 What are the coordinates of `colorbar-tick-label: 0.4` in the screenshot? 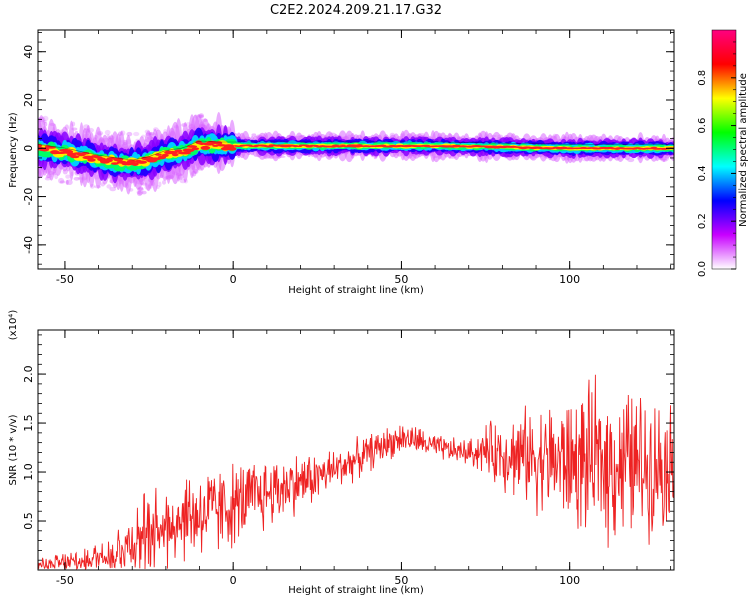 It's located at (702, 173).